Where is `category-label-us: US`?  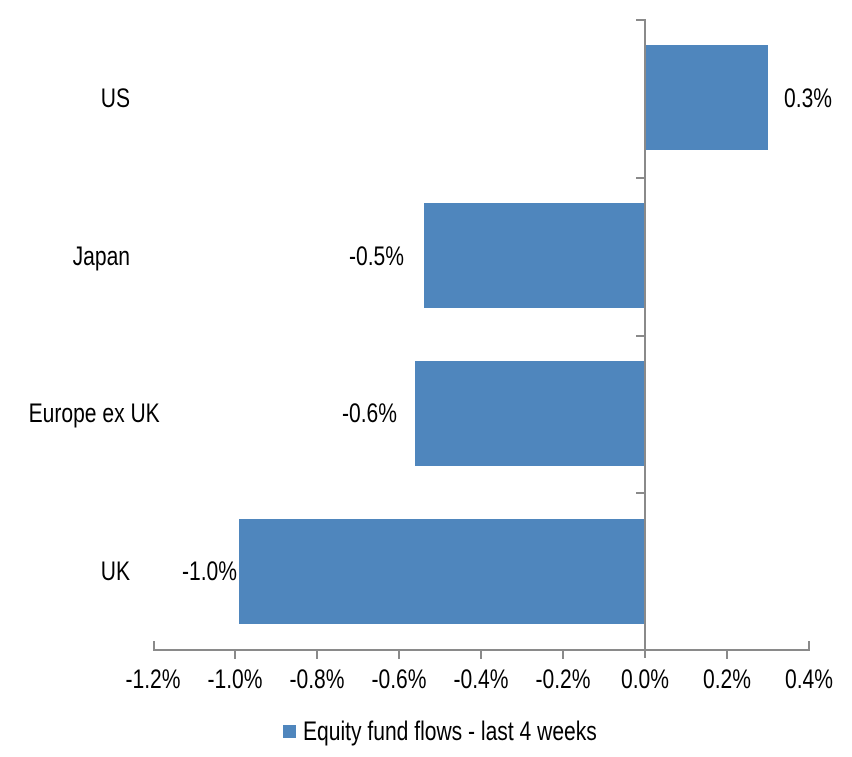 category-label-us: US is located at coordinates (115, 97).